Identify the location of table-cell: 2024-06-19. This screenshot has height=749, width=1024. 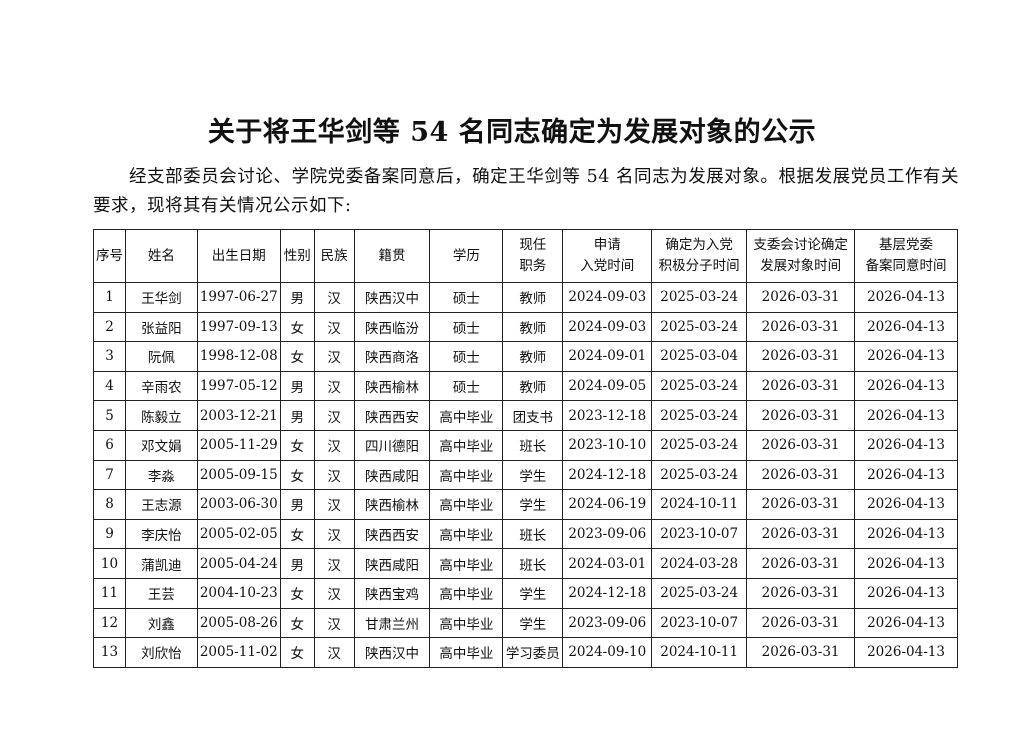
(607, 504).